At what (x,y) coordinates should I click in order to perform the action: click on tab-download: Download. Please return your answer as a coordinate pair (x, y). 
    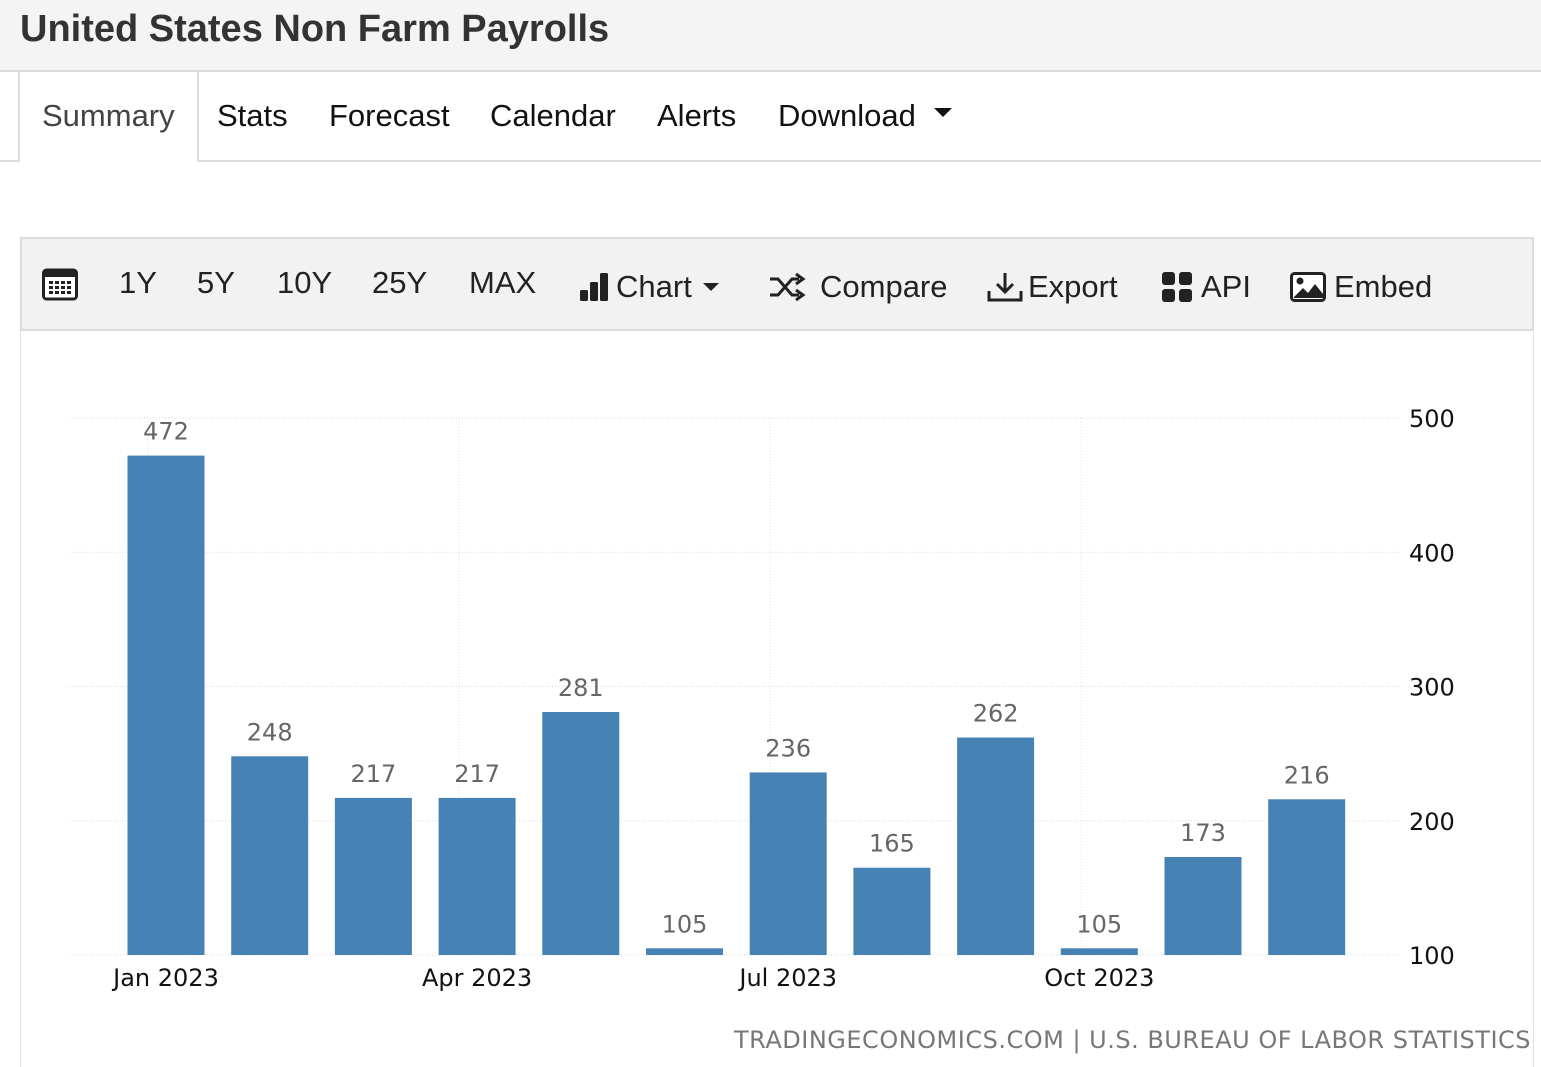
    Looking at the image, I should click on (865, 116).